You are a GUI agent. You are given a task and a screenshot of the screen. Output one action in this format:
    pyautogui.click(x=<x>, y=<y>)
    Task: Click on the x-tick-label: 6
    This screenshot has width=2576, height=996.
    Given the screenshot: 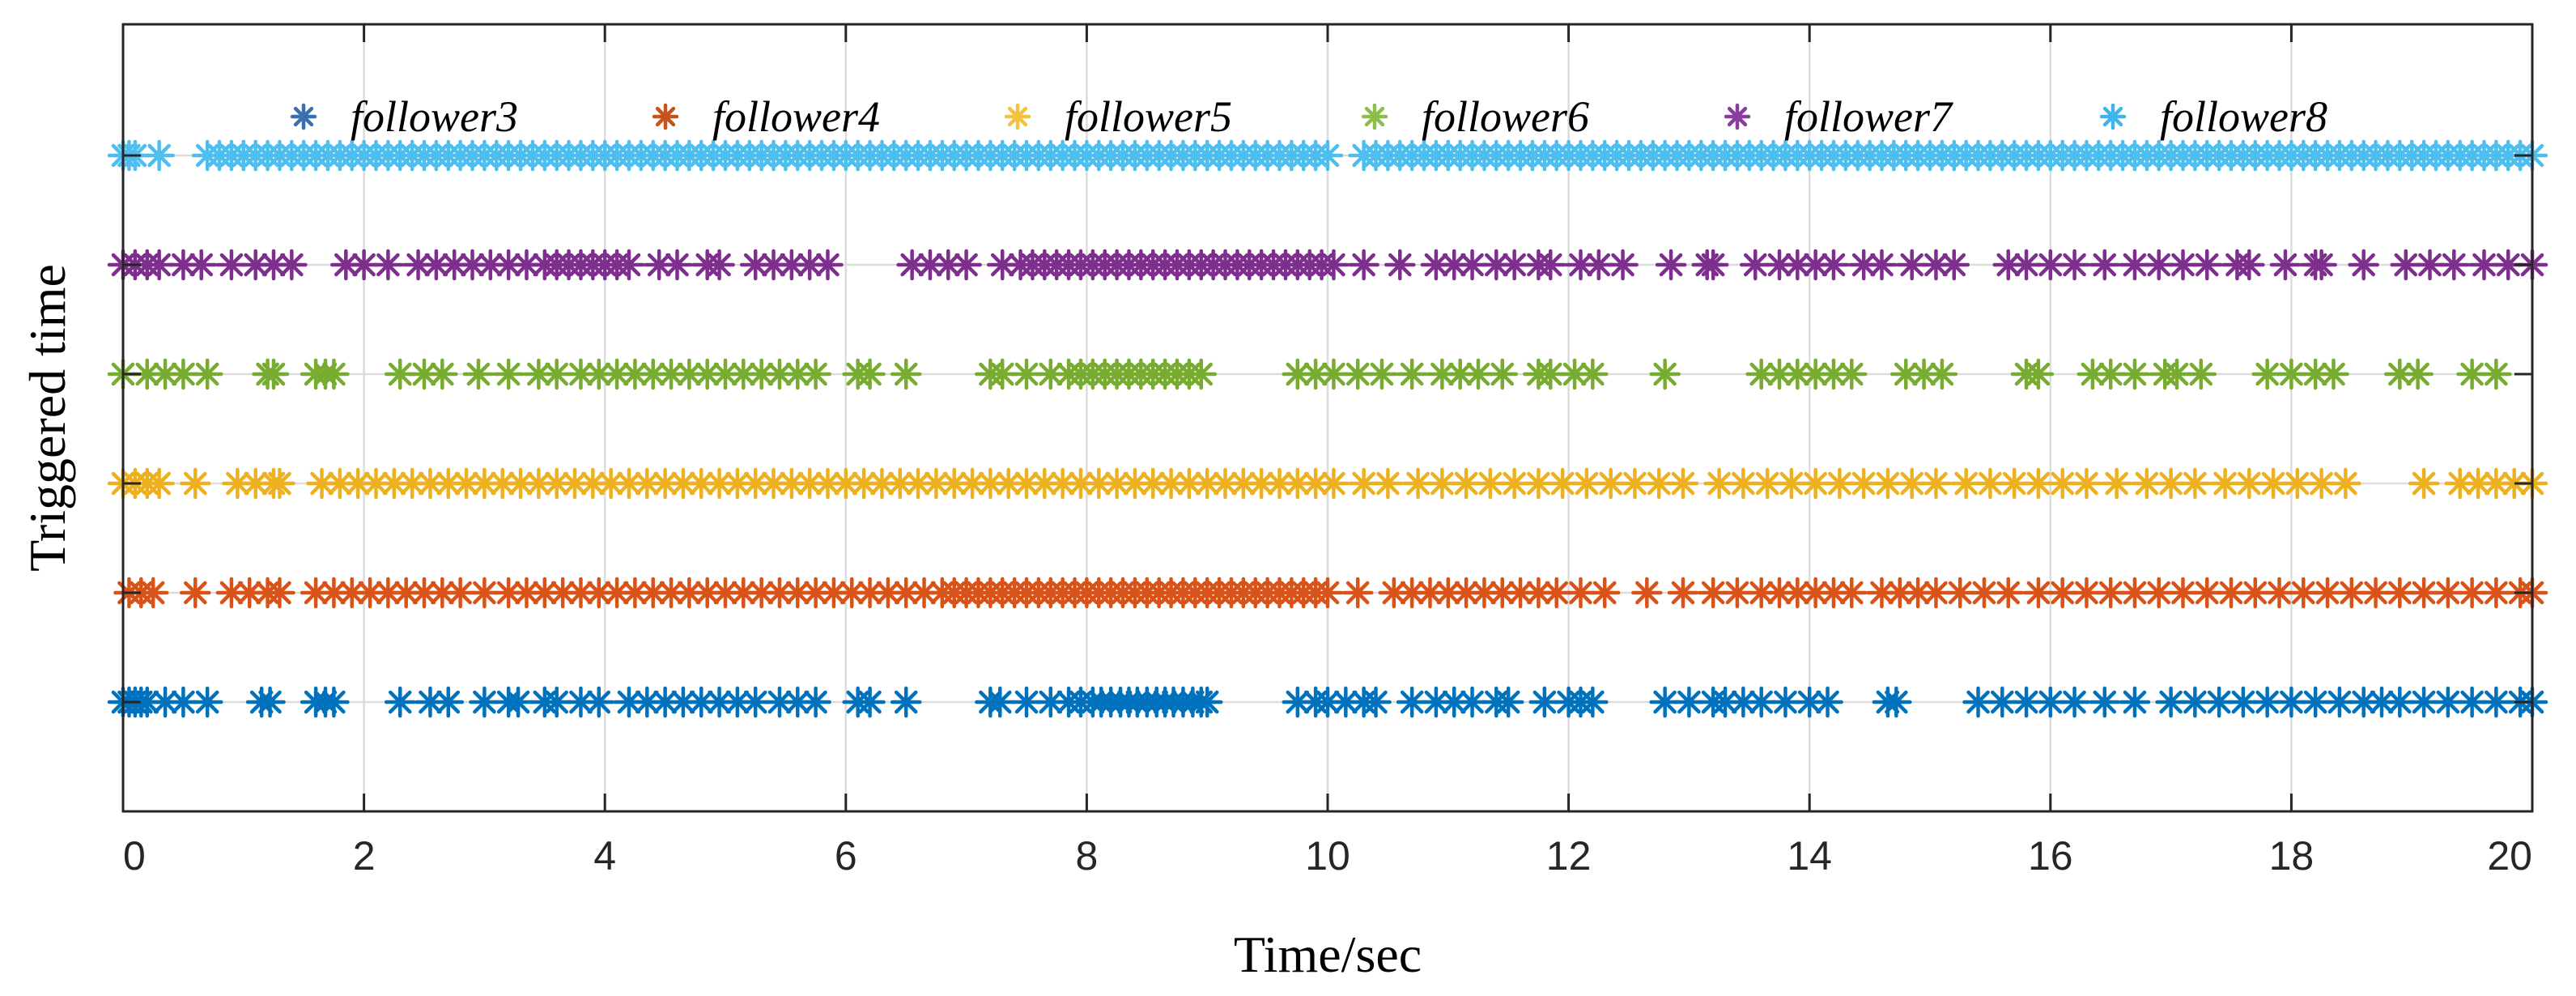 What is the action you would take?
    pyautogui.click(x=846, y=856)
    